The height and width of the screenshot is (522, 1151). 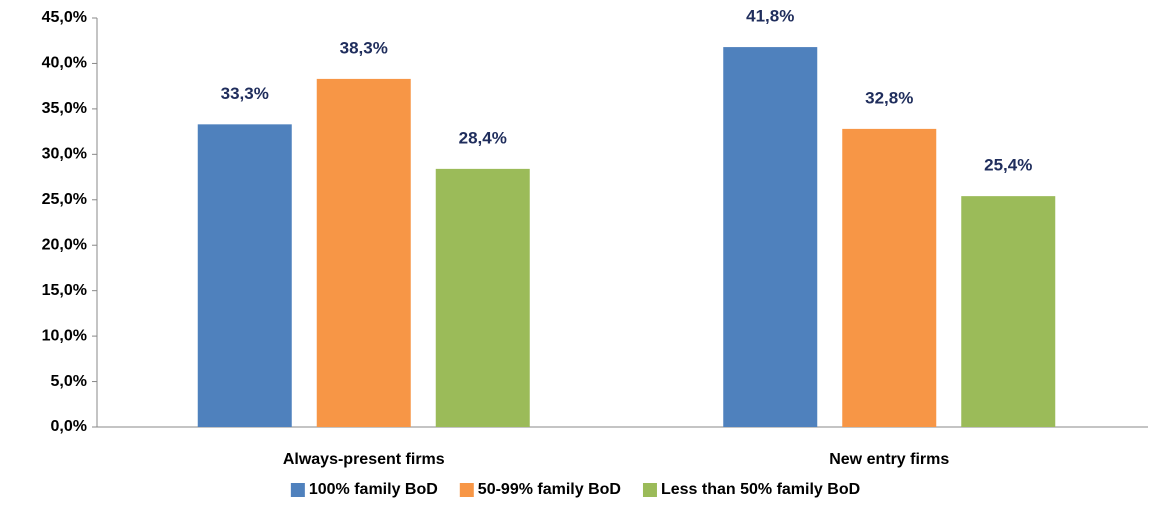 What do you see at coordinates (64, 154) in the screenshot?
I see `y-tick-label: 30,0%` at bounding box center [64, 154].